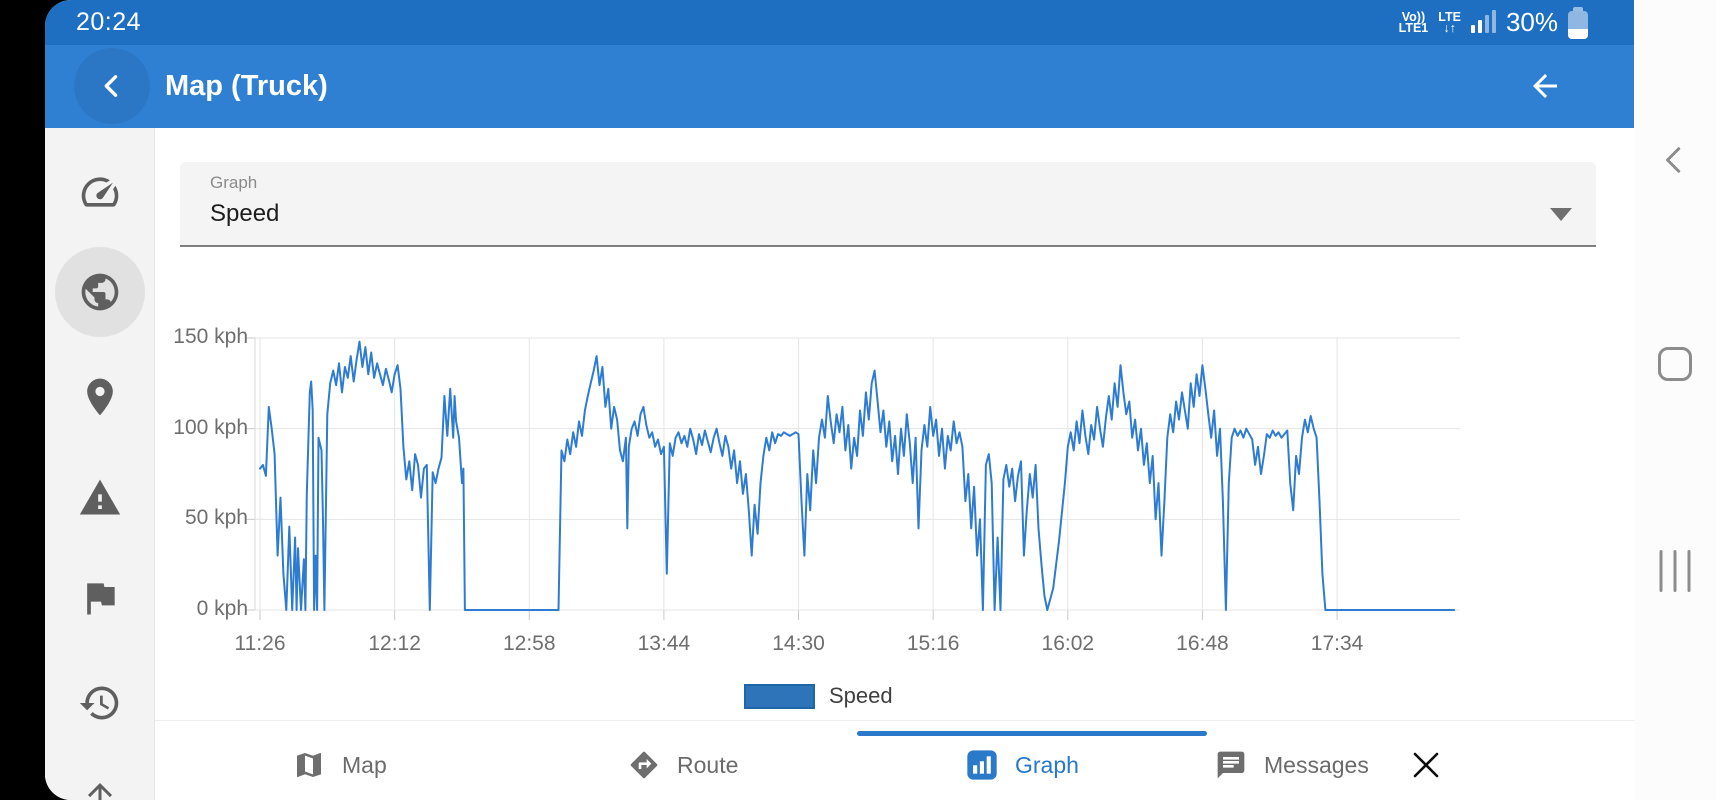 Image resolution: width=1716 pixels, height=800 pixels. I want to click on tab-scroll-indicator, so click(1032, 733).